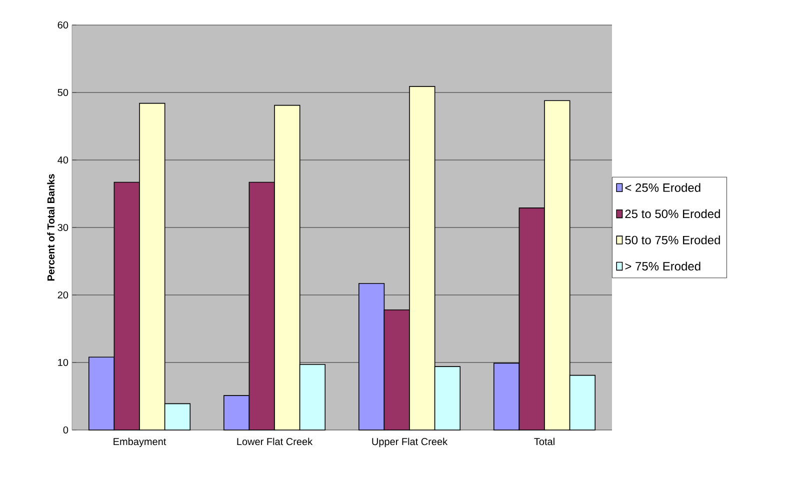 The height and width of the screenshot is (479, 793). I want to click on legend-label: > 75% Eroded, so click(662, 266).